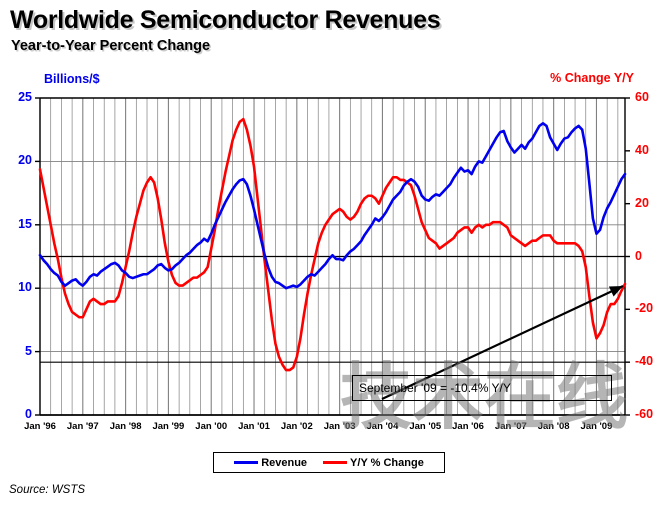 The width and height of the screenshot is (670, 506). What do you see at coordinates (592, 78) in the screenshot?
I see `right-axis-caption: % Change Y/Y` at bounding box center [592, 78].